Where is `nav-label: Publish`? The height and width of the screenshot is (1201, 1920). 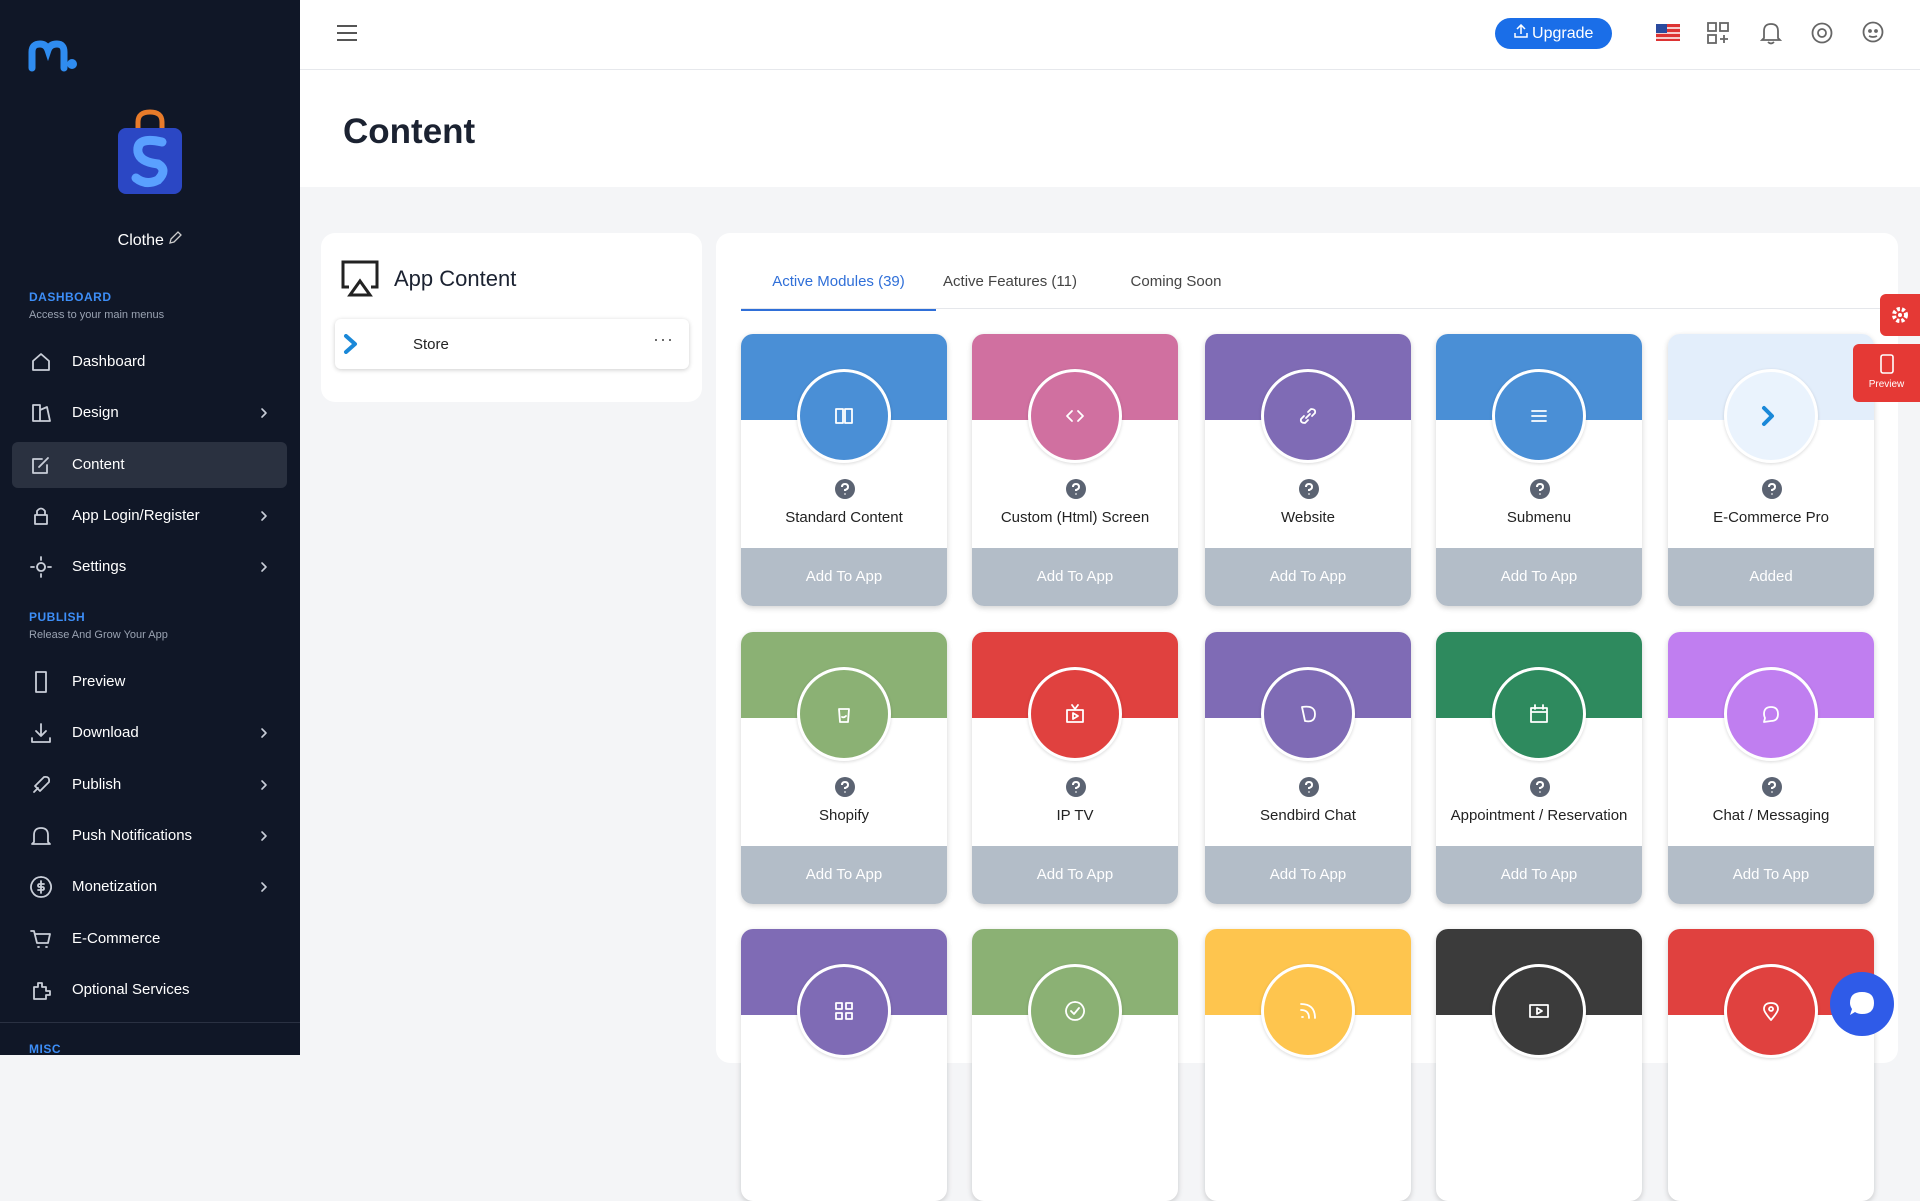 nav-label: Publish is located at coordinates (97, 784).